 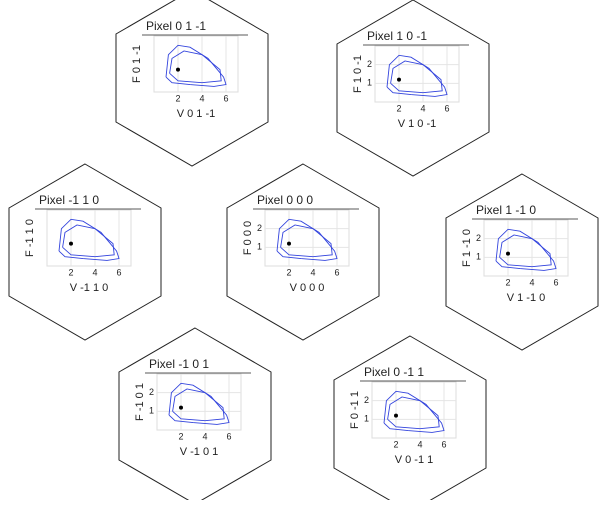 What do you see at coordinates (196, 114) in the screenshot?
I see `x-axis-label: V 0 1 -1` at bounding box center [196, 114].